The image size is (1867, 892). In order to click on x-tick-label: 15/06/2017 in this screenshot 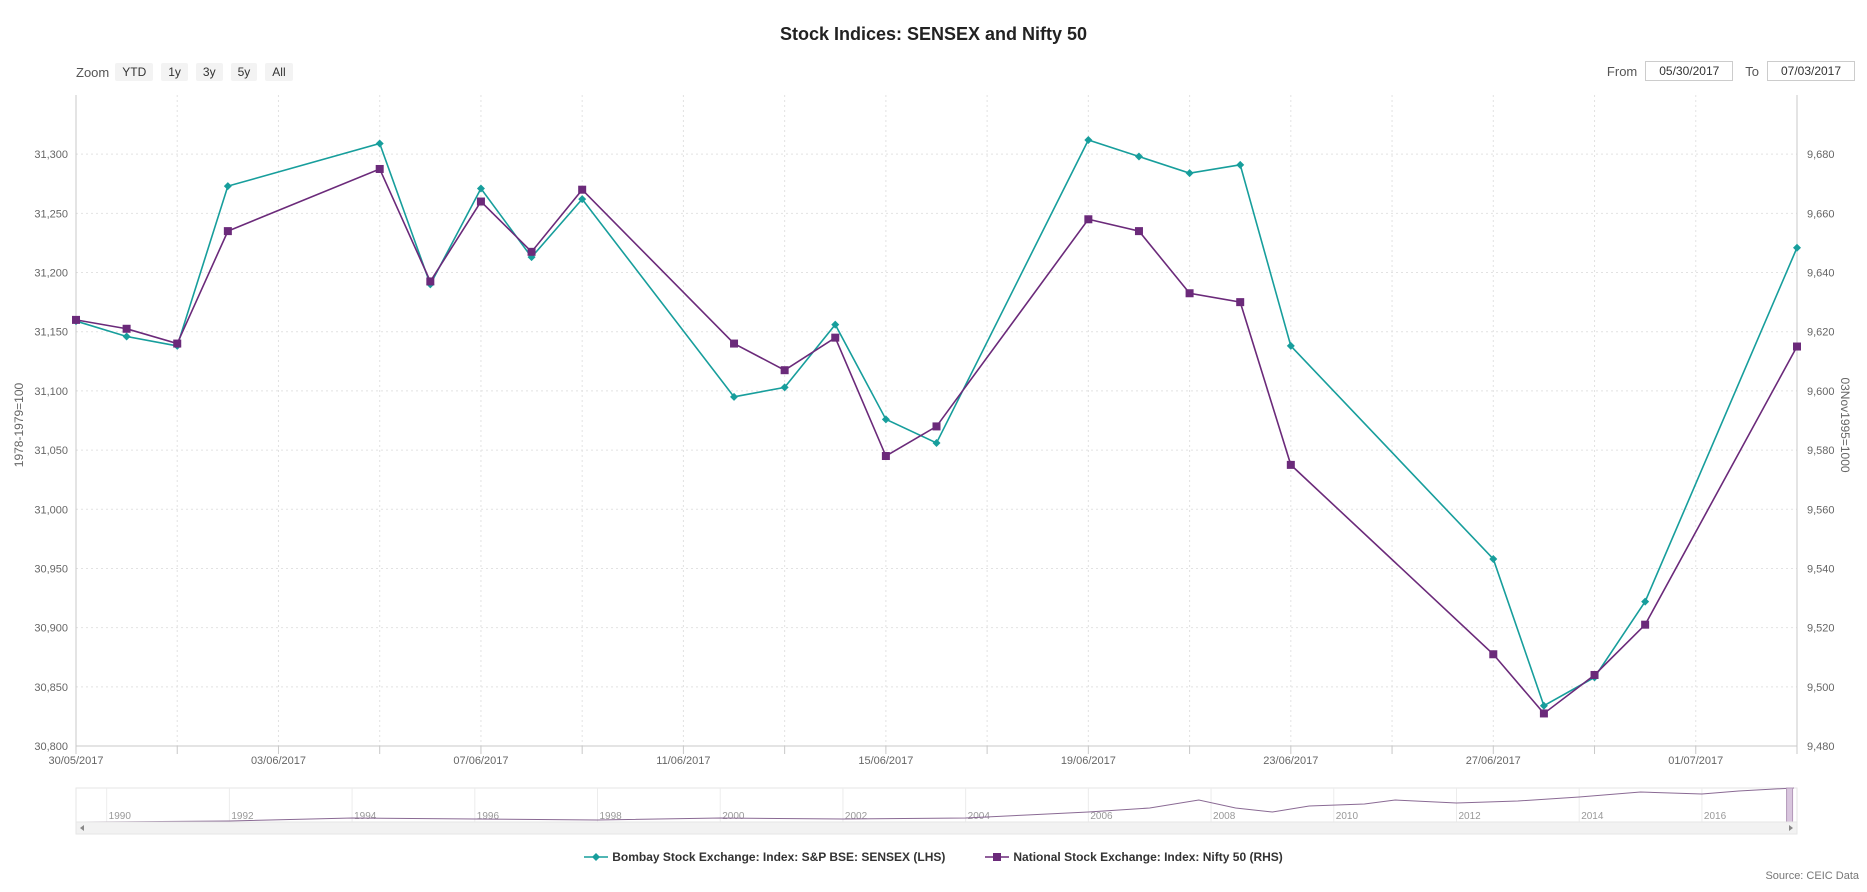, I will do `click(885, 761)`.